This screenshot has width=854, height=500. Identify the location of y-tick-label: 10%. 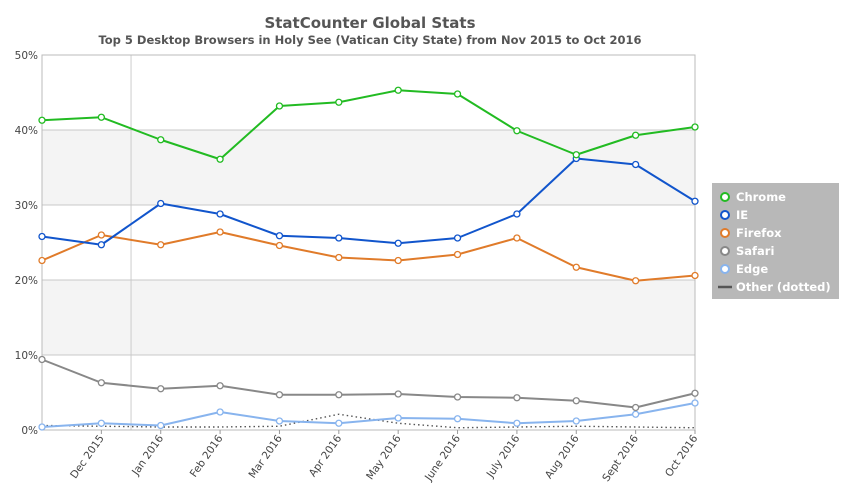
(26, 356).